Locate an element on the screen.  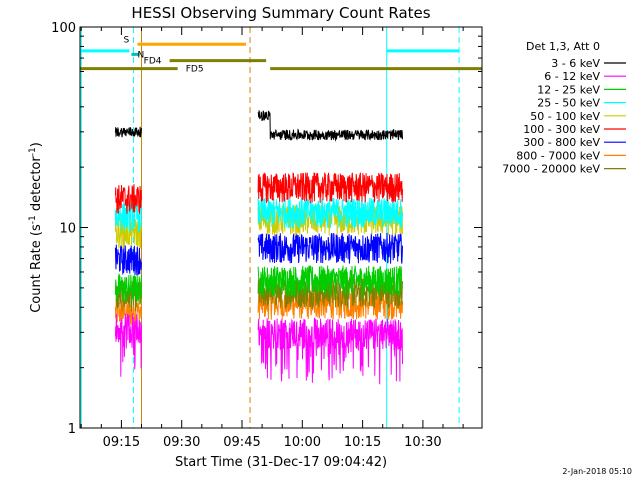
series-3-6-kev is located at coordinates (258, 126).